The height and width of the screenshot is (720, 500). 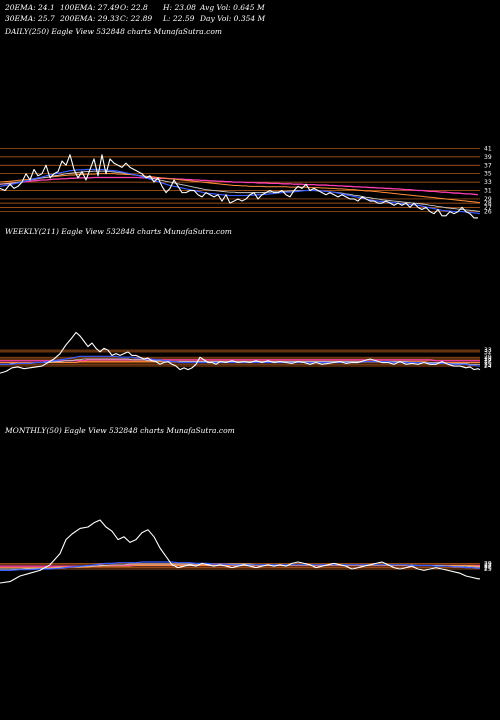 What do you see at coordinates (134, 7) in the screenshot?
I see `open-stat: O: 22.8` at bounding box center [134, 7].